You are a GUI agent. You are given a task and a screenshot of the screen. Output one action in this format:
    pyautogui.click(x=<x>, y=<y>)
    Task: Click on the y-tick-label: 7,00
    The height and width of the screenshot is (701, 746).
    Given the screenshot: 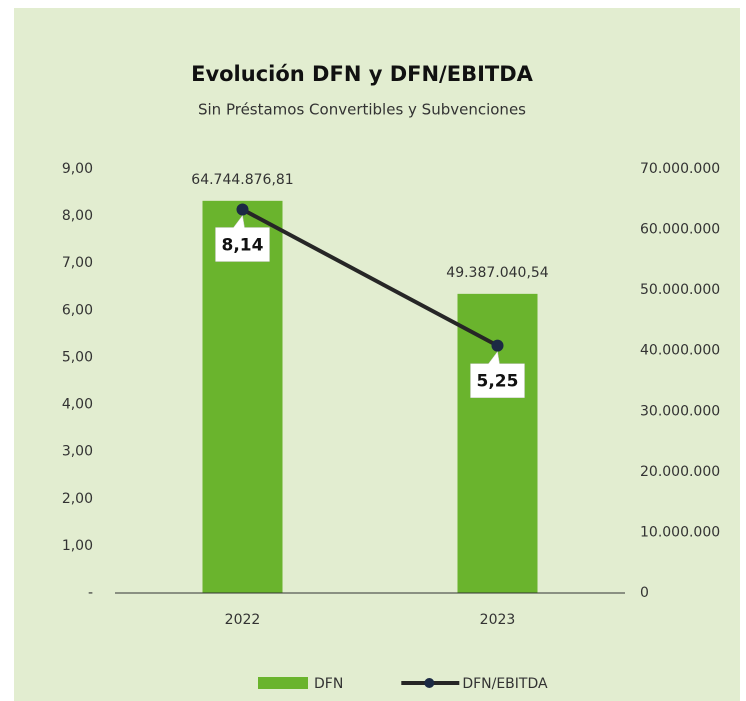 What is the action you would take?
    pyautogui.click(x=77, y=263)
    